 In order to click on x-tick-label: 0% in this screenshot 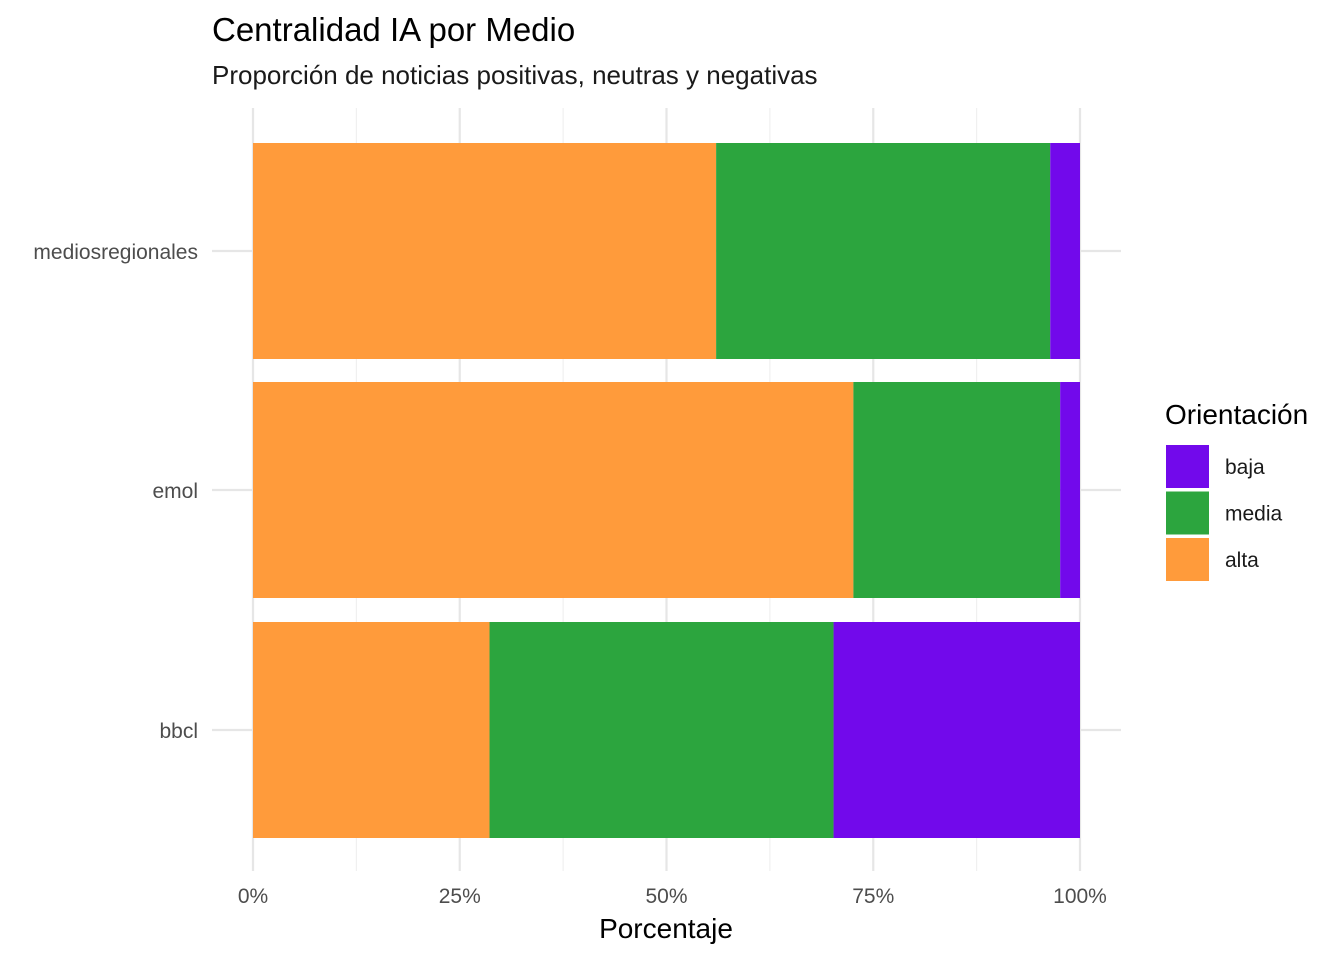, I will do `click(253, 896)`.